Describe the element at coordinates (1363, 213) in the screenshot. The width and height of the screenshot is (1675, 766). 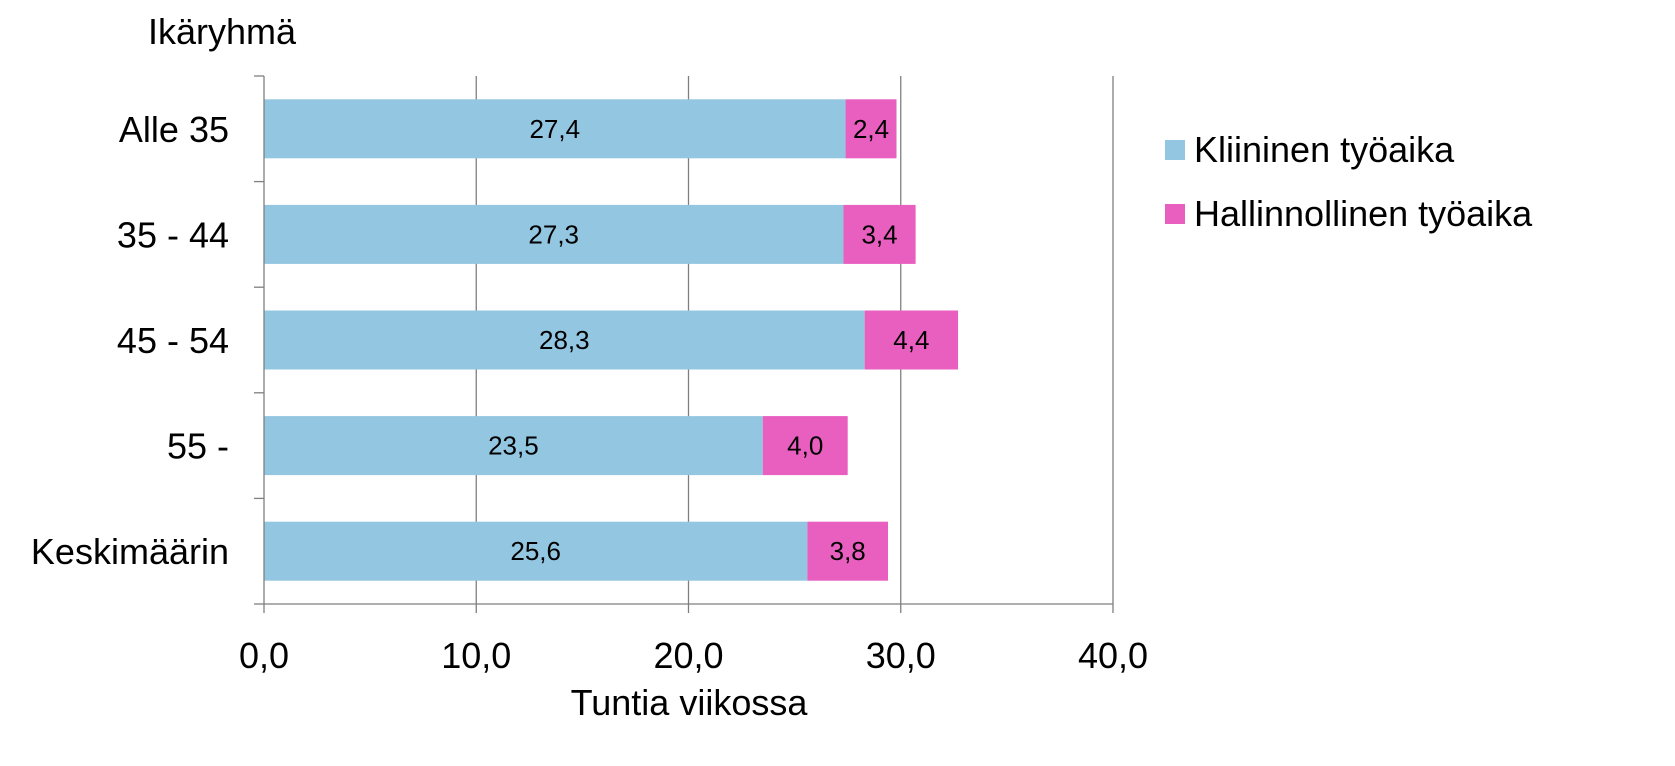
I see `legend-label: Hallinnollinen työaika` at that location.